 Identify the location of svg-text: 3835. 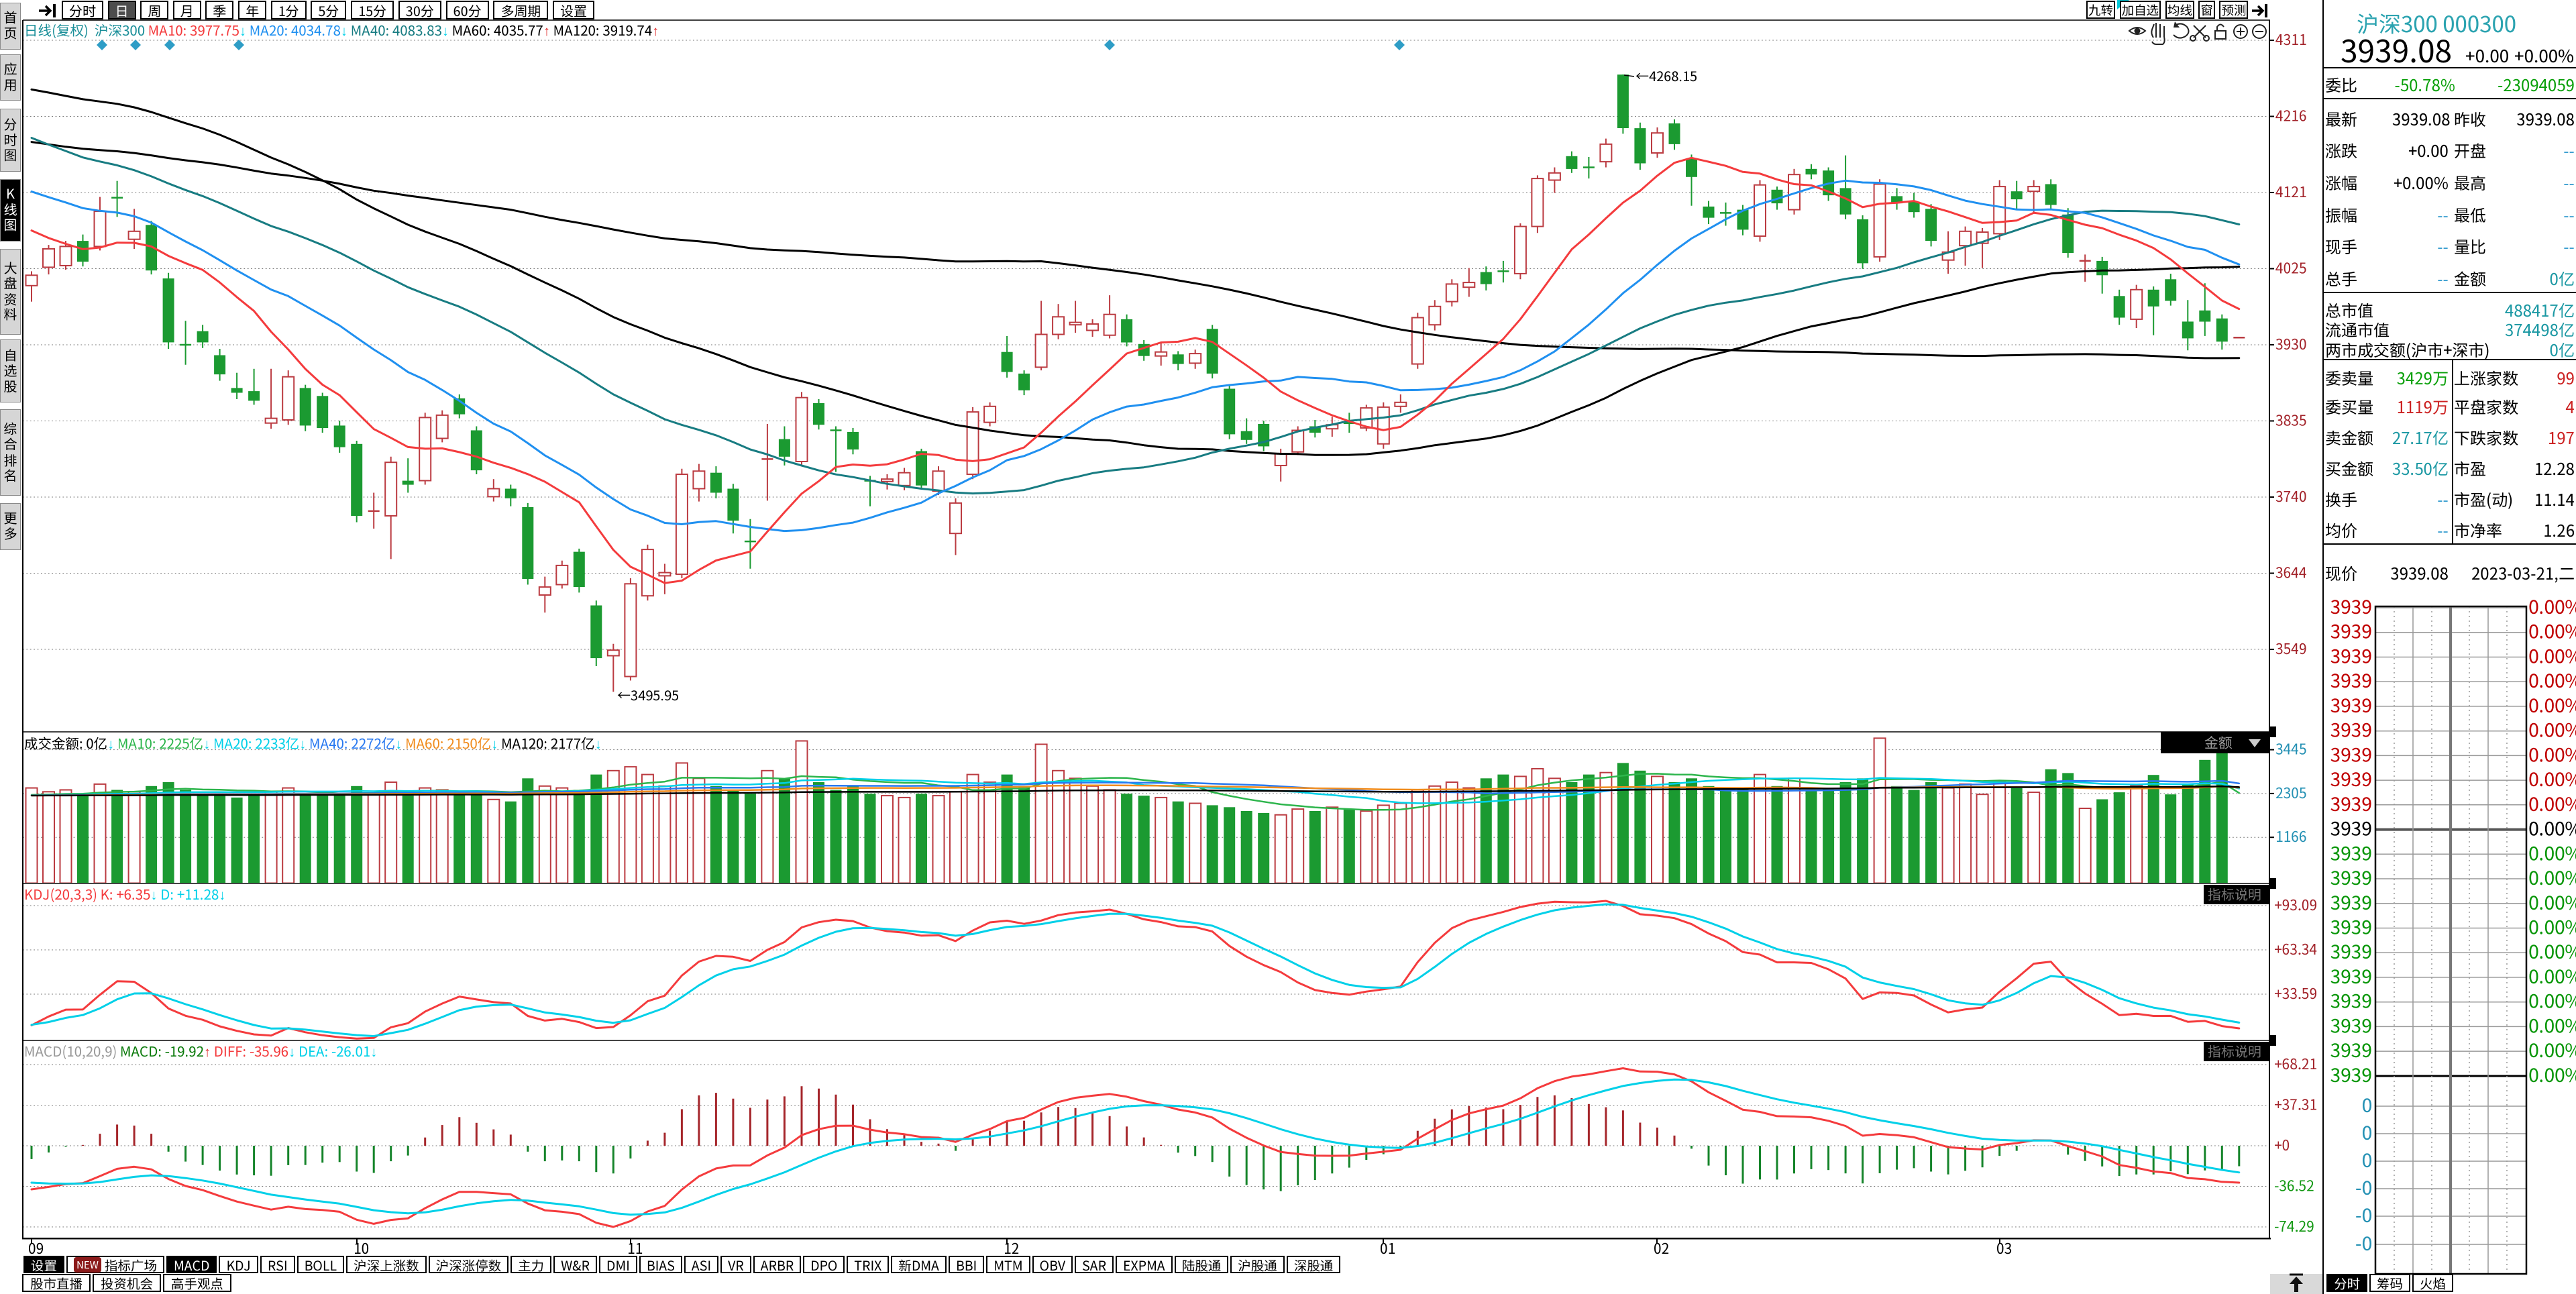
(2291, 421).